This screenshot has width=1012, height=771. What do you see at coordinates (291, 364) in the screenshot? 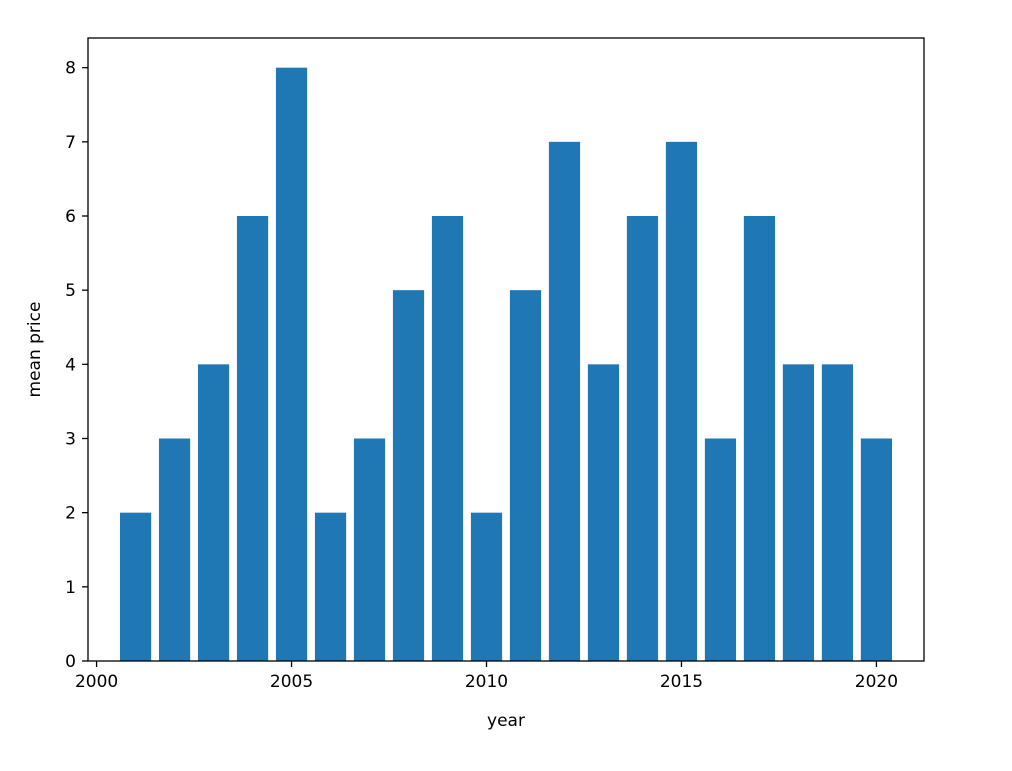
I see `bar-2005` at bounding box center [291, 364].